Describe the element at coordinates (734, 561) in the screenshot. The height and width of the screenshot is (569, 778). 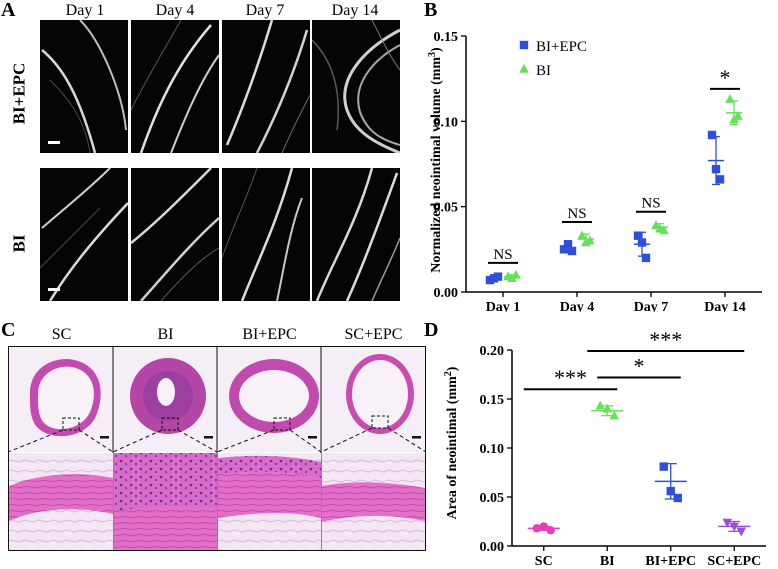
I see `chart-d-xtick-label: SC+EPC` at that location.